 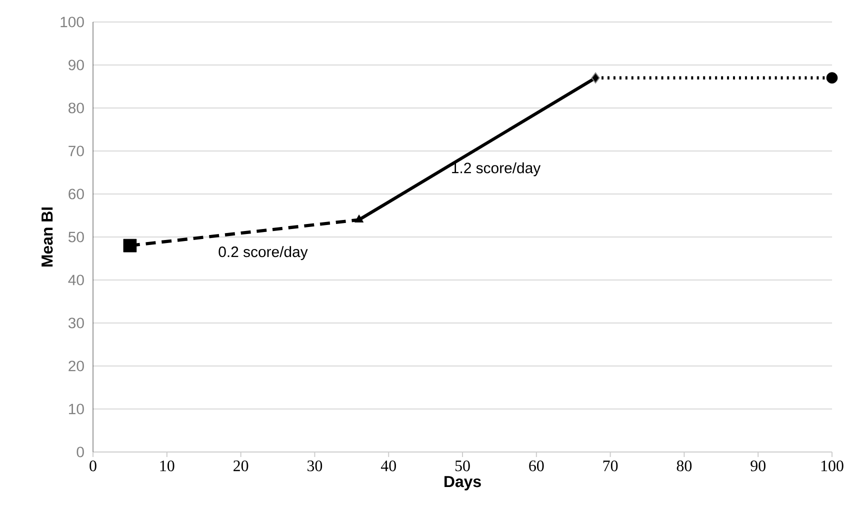 I want to click on x-tick-label: 90, so click(x=758, y=466).